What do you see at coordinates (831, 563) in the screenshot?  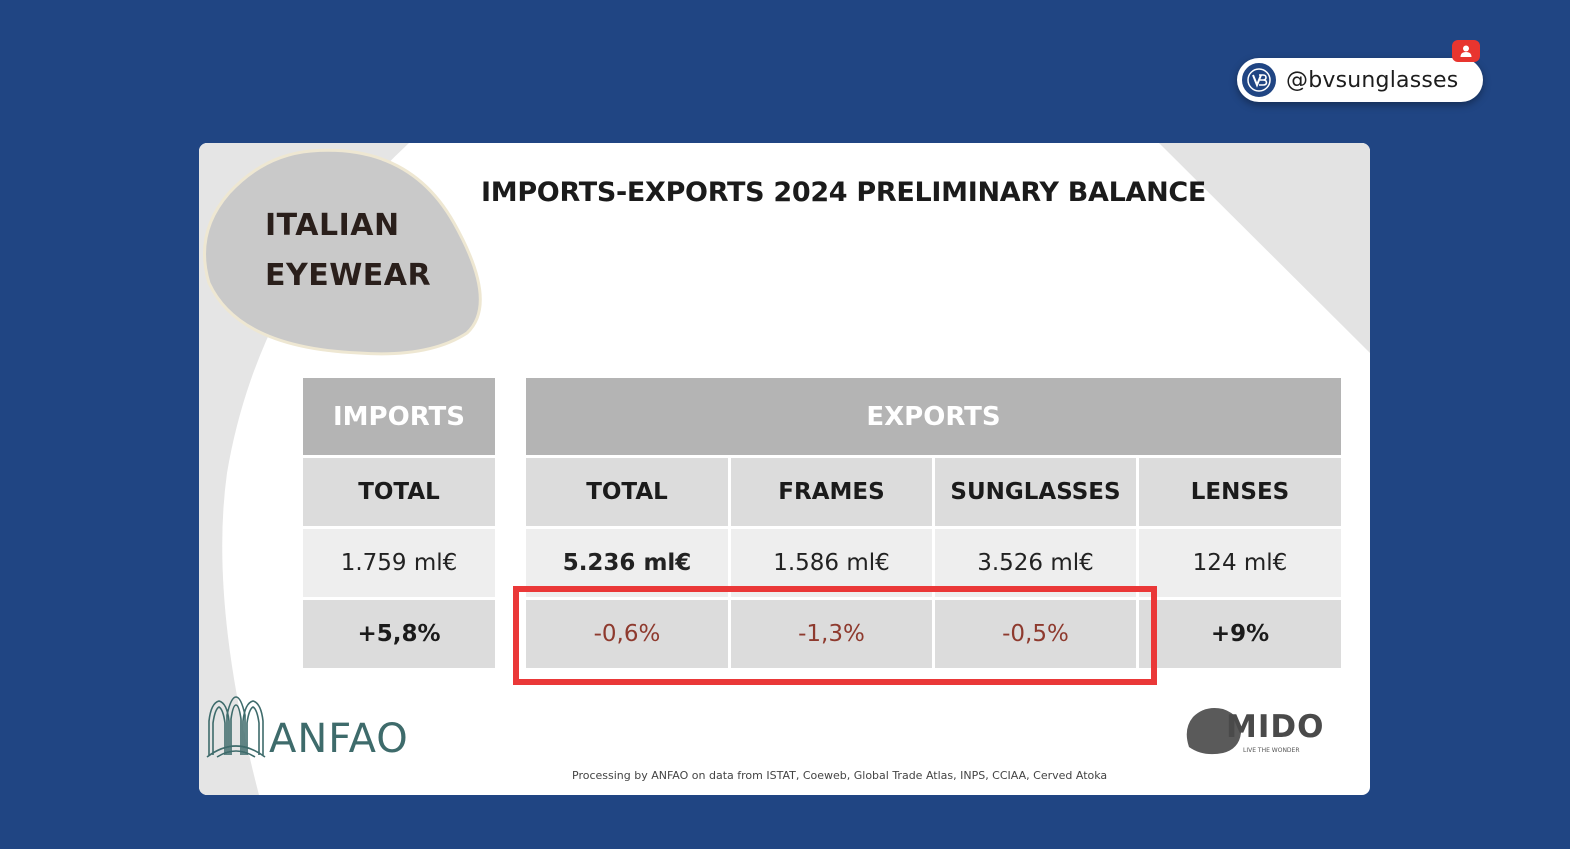 I see `exports-frames-value: 1.586 ml€` at bounding box center [831, 563].